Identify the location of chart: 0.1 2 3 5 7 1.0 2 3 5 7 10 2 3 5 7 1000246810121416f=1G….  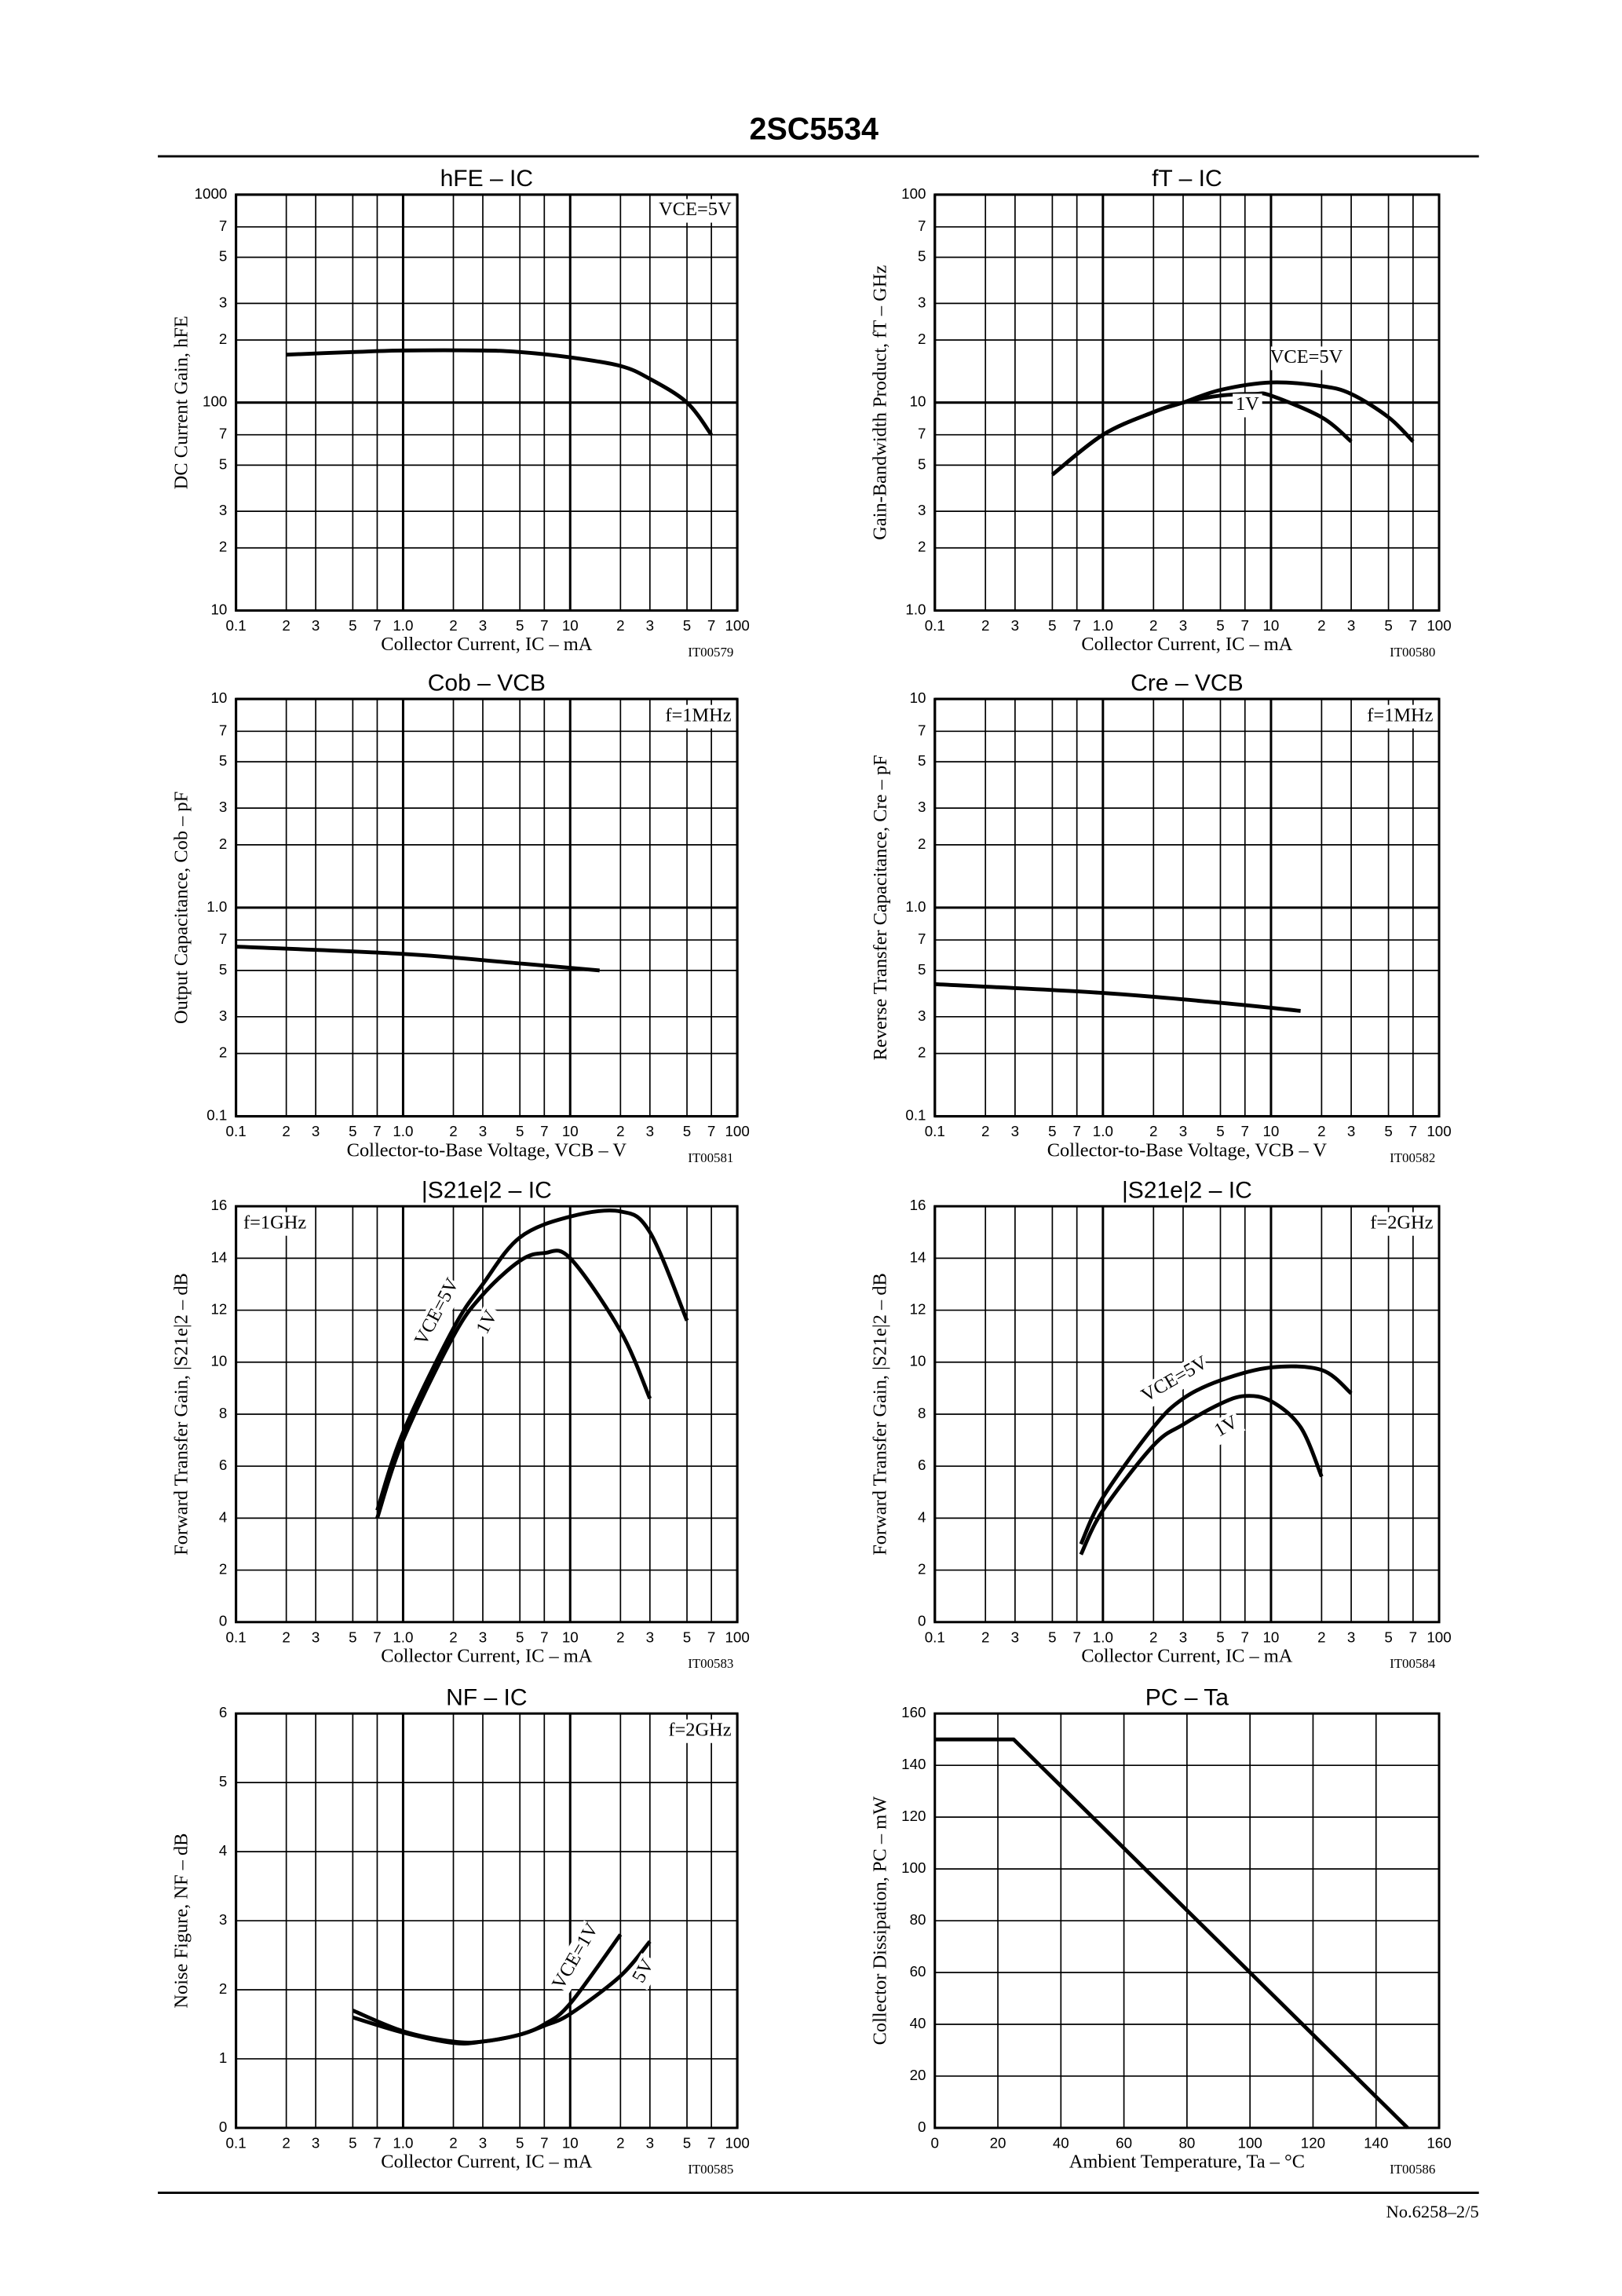
(461, 1424).